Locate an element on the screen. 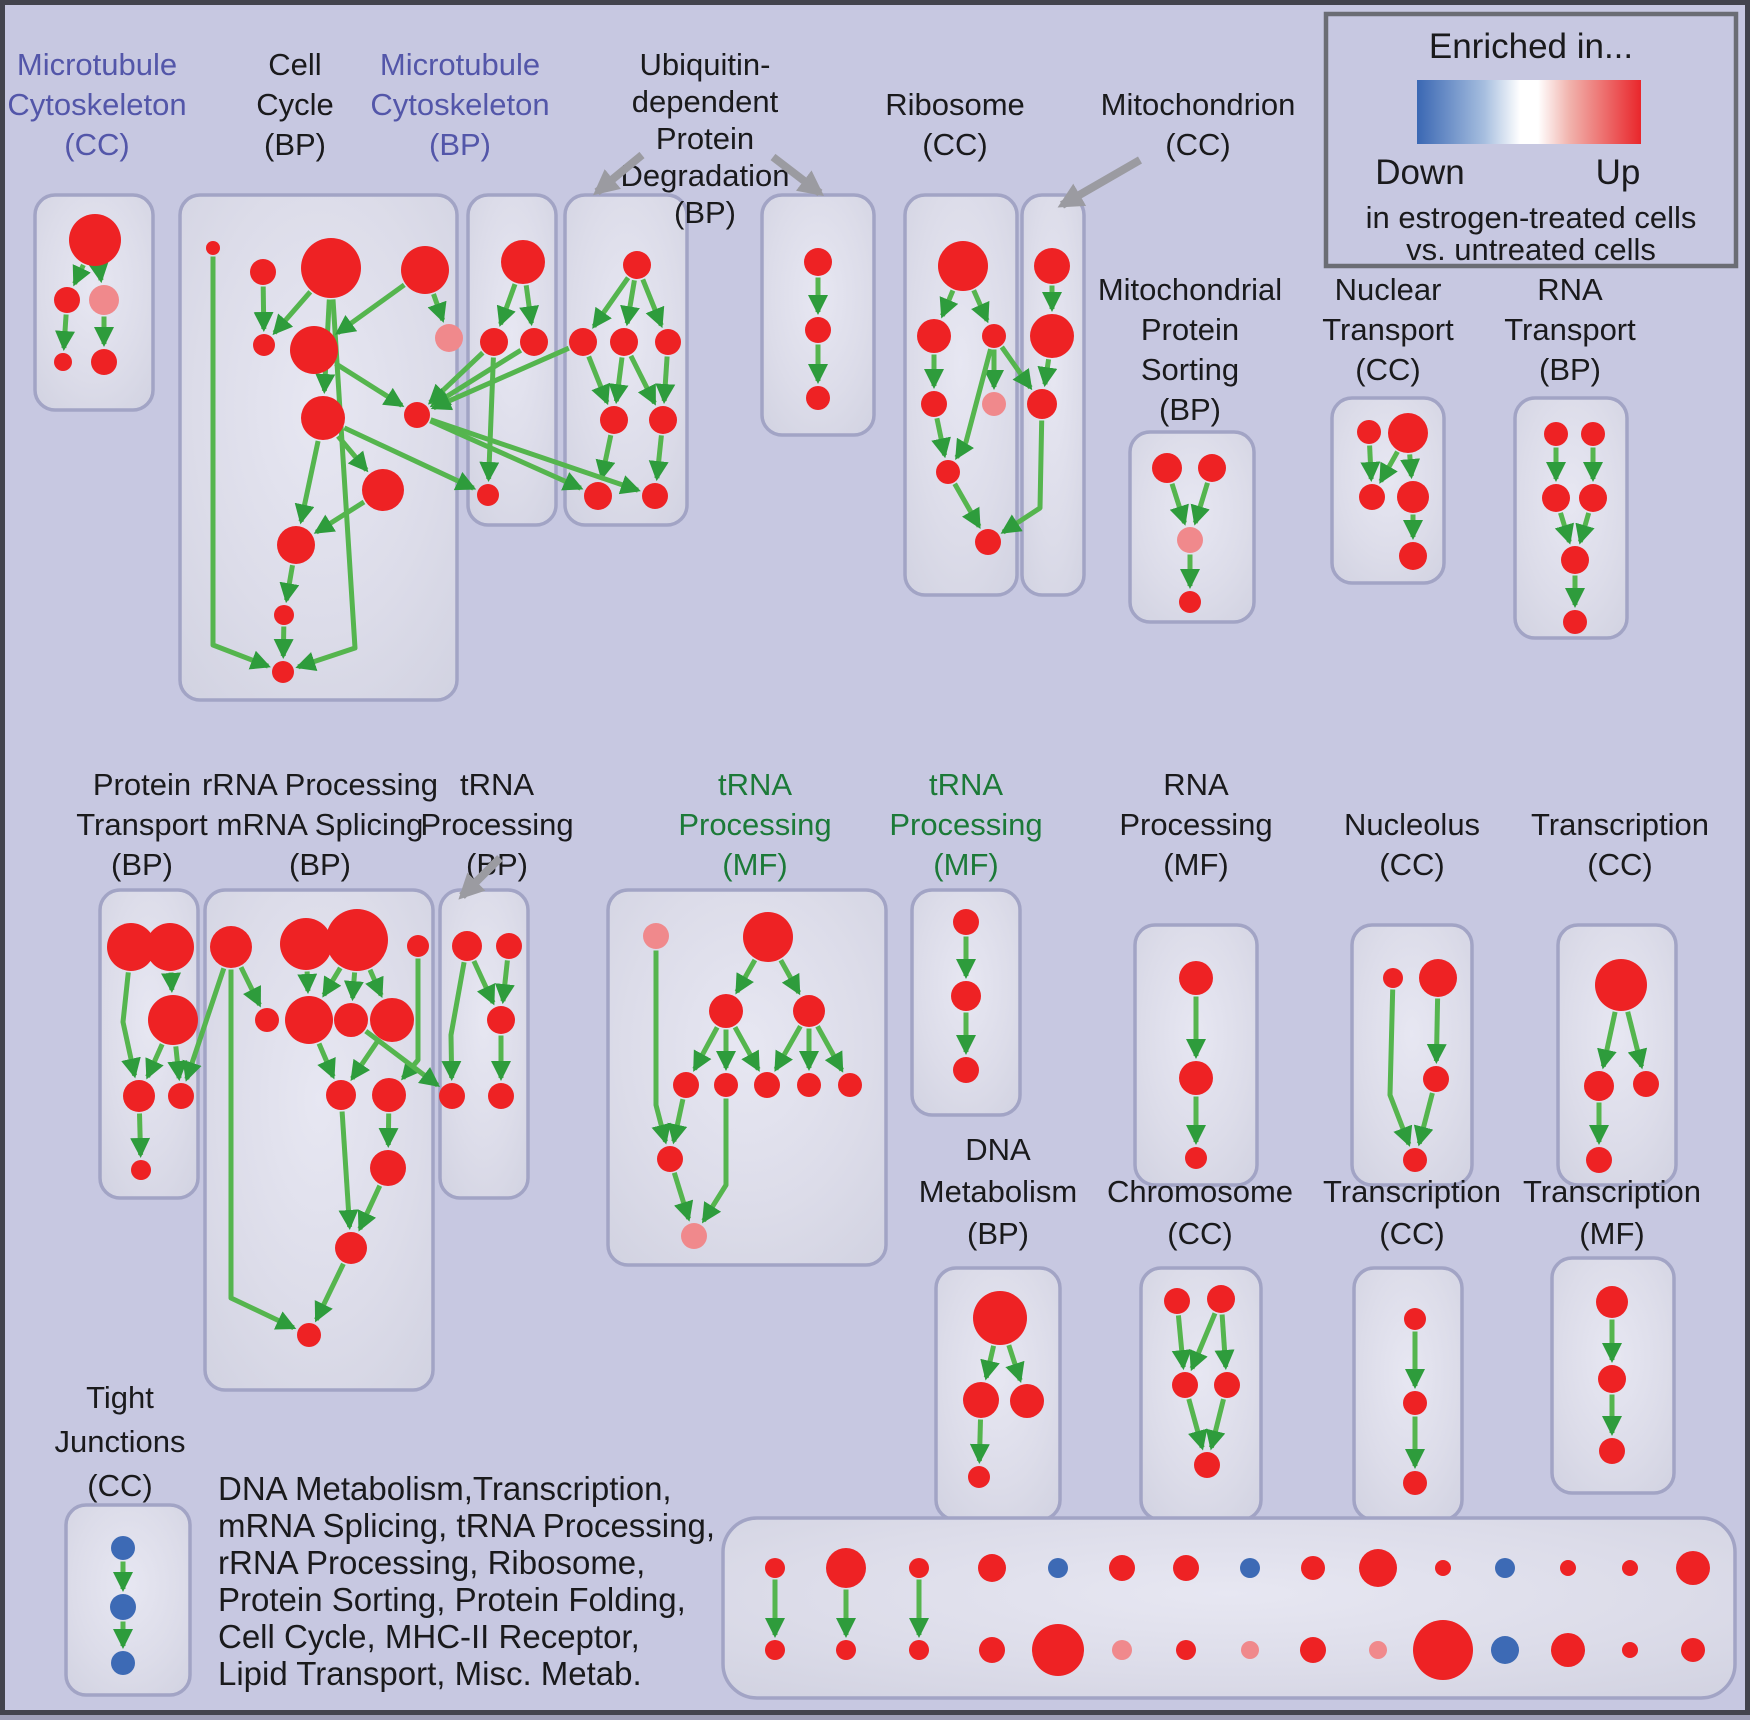 The height and width of the screenshot is (1720, 1750). cluster-label-rna-proc-mf-line1: RNA is located at coordinates (1196, 784).